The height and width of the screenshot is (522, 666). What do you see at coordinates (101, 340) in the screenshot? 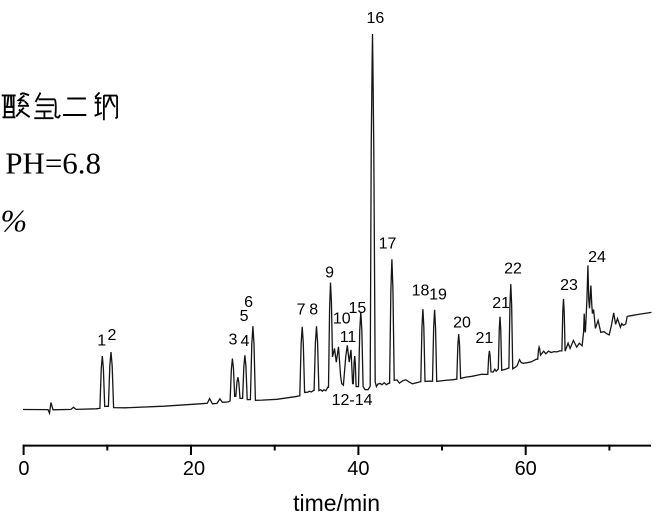
I see `svg-text: 1` at bounding box center [101, 340].